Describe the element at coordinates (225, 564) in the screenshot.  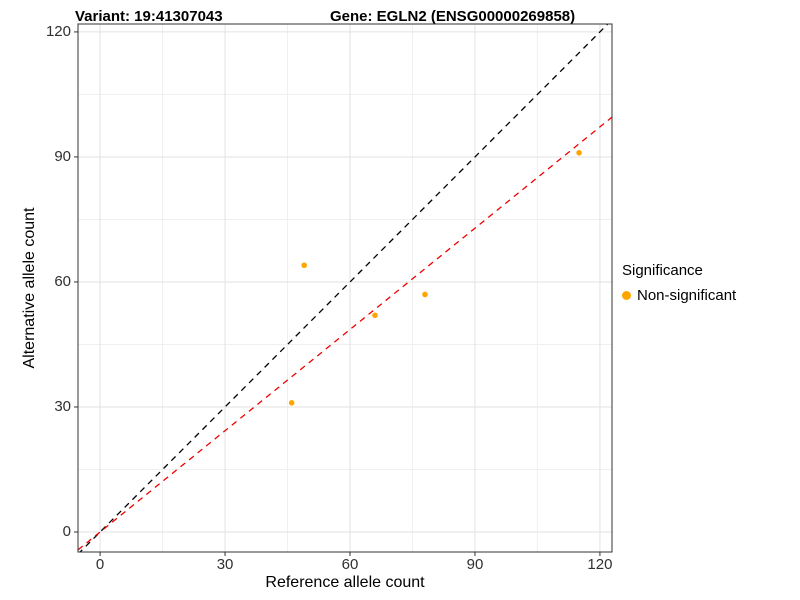
I see `x-tick-label: 30` at that location.